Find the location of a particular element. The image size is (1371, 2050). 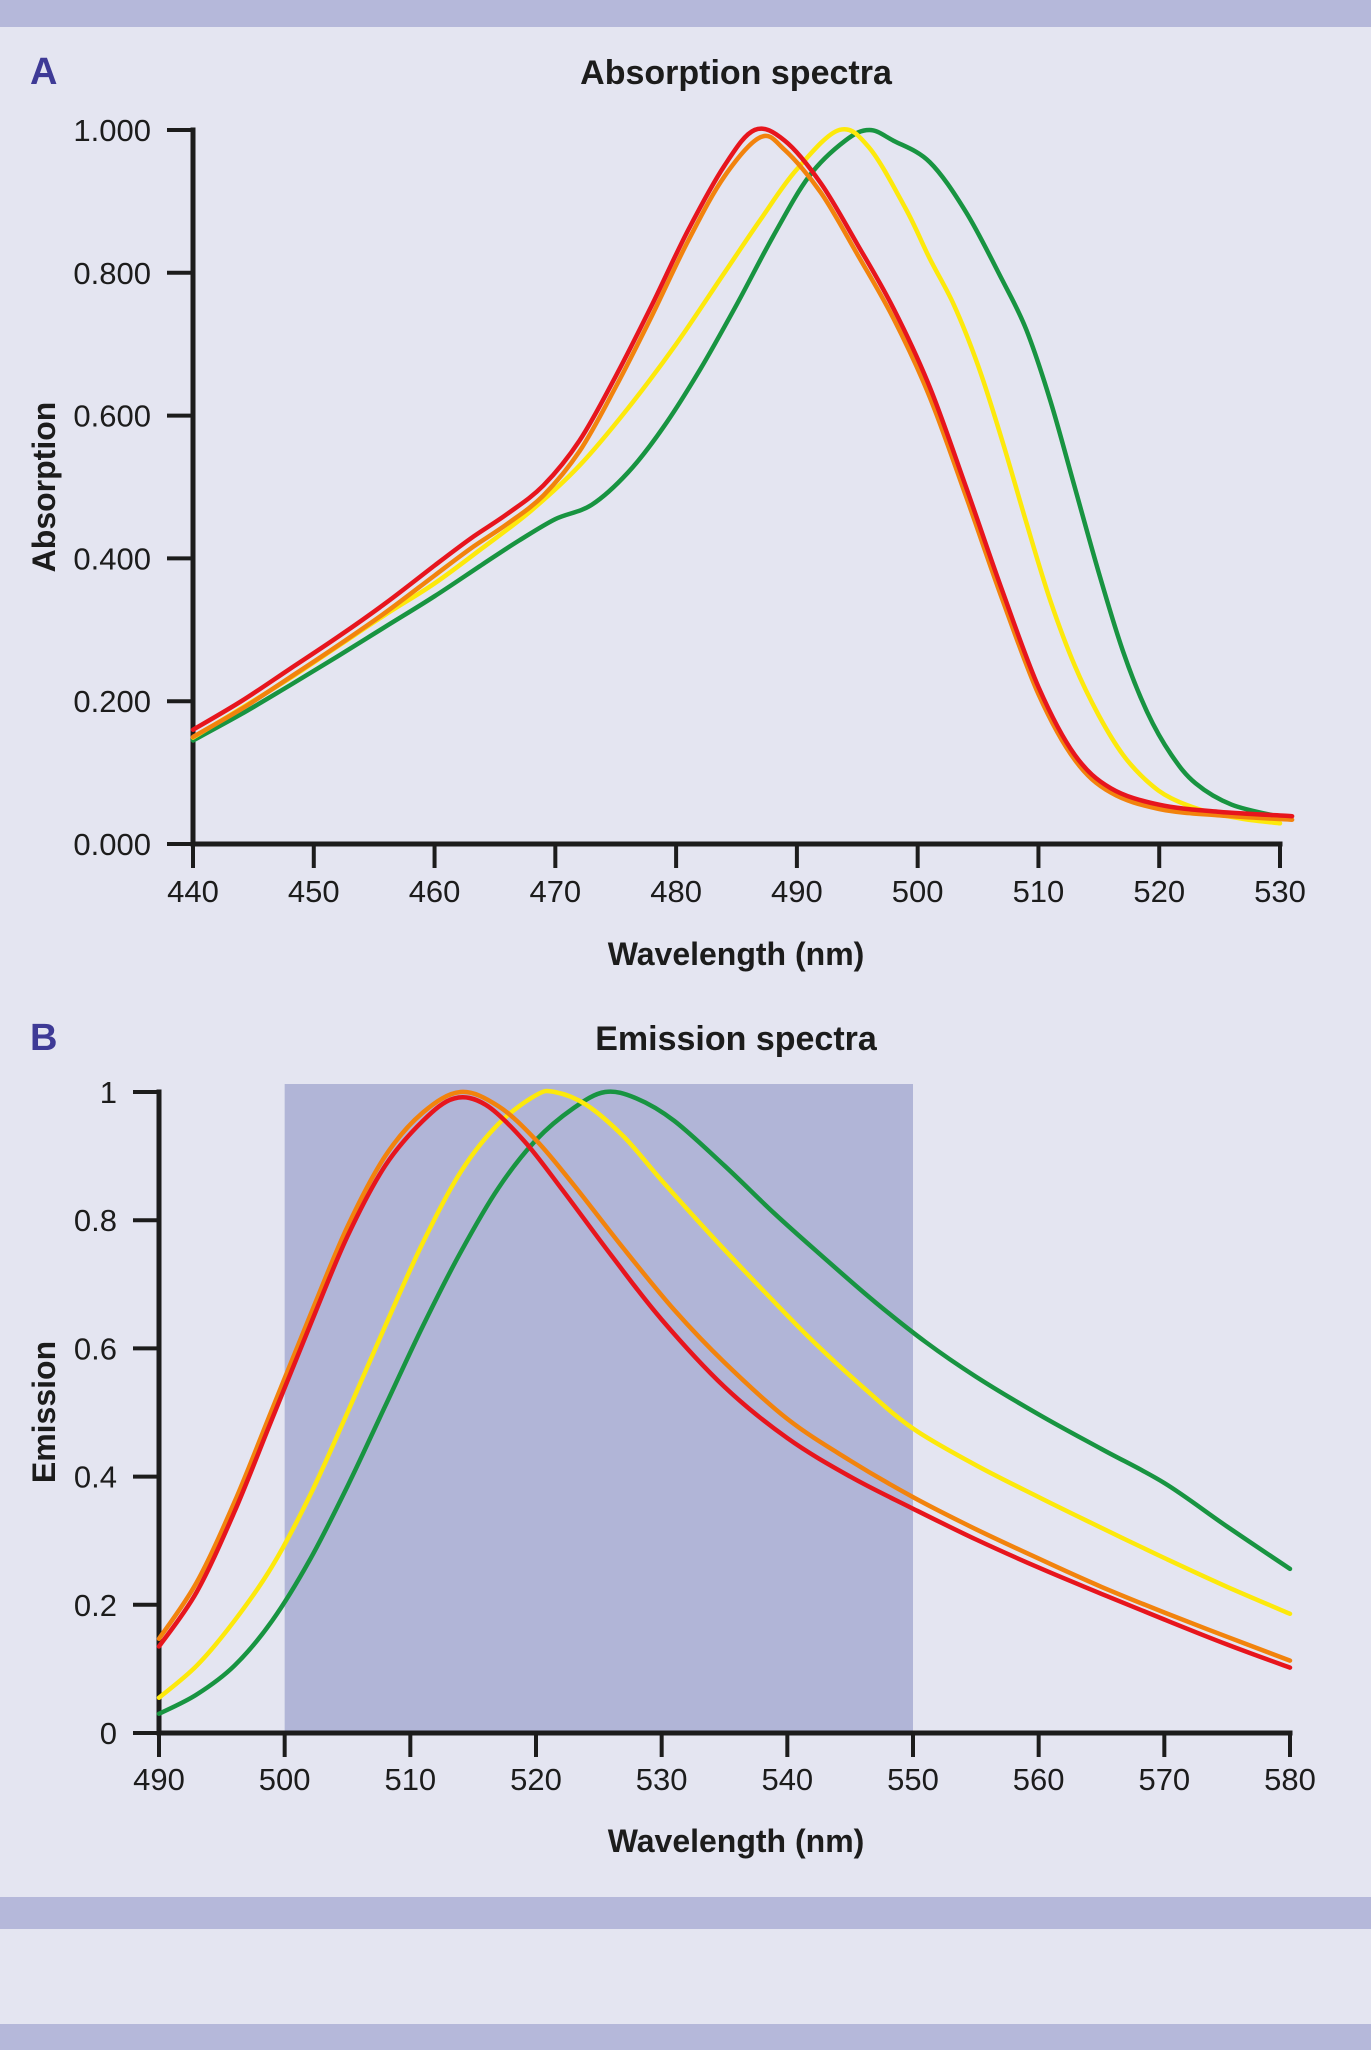

y-tick-label: 0.8 is located at coordinates (95, 1220).